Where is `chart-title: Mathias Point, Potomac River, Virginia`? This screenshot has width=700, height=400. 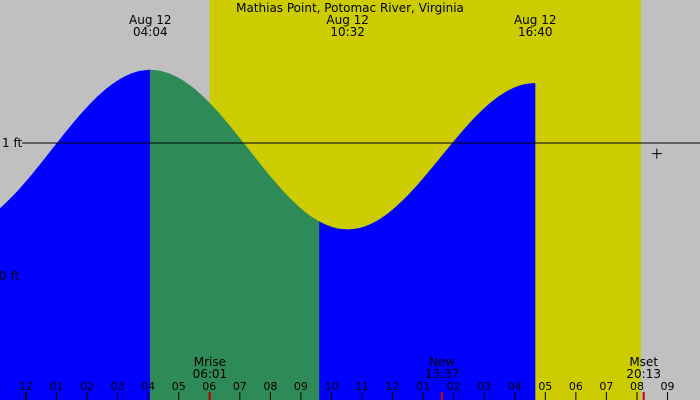 chart-title: Mathias Point, Potomac River, Virginia is located at coordinates (350, 8).